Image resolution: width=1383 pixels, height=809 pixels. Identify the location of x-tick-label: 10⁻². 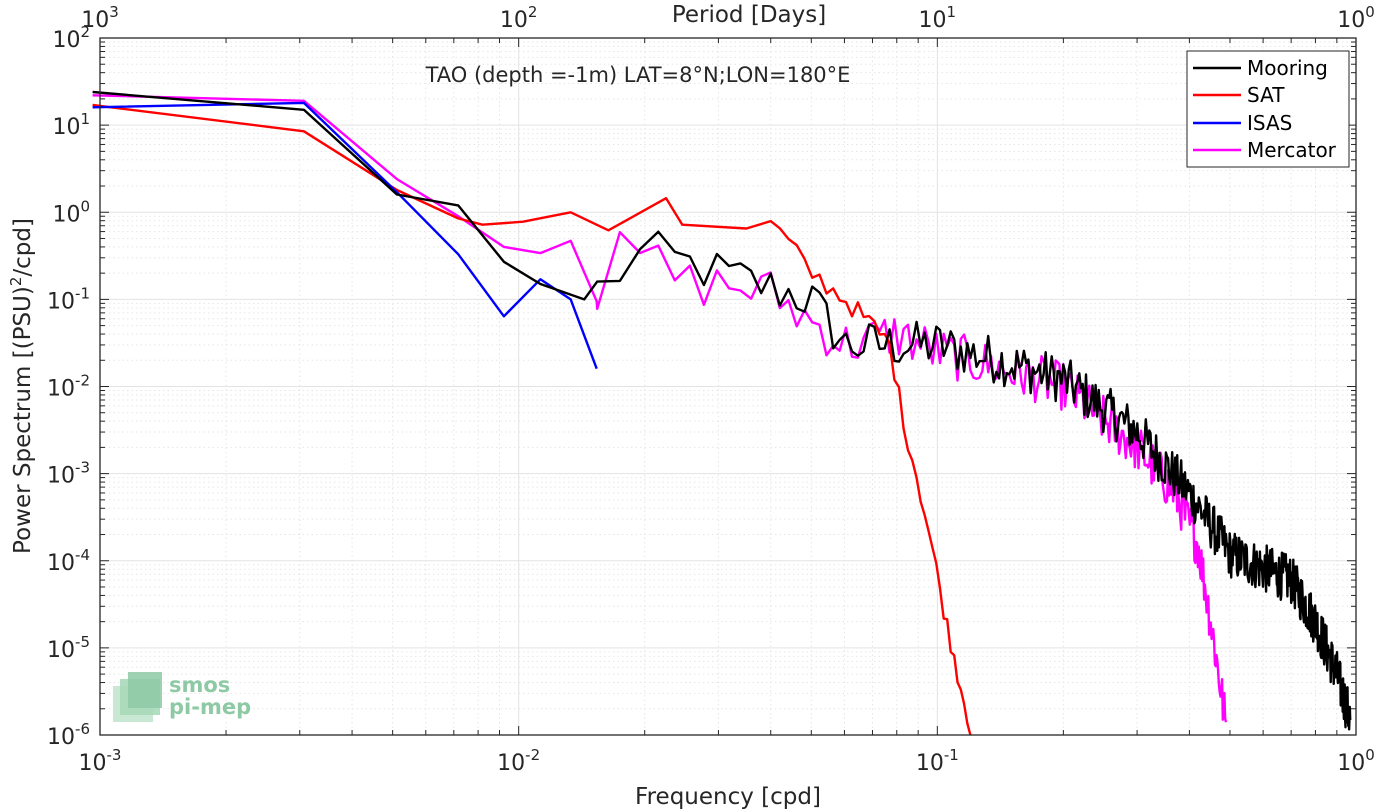
(518, 761).